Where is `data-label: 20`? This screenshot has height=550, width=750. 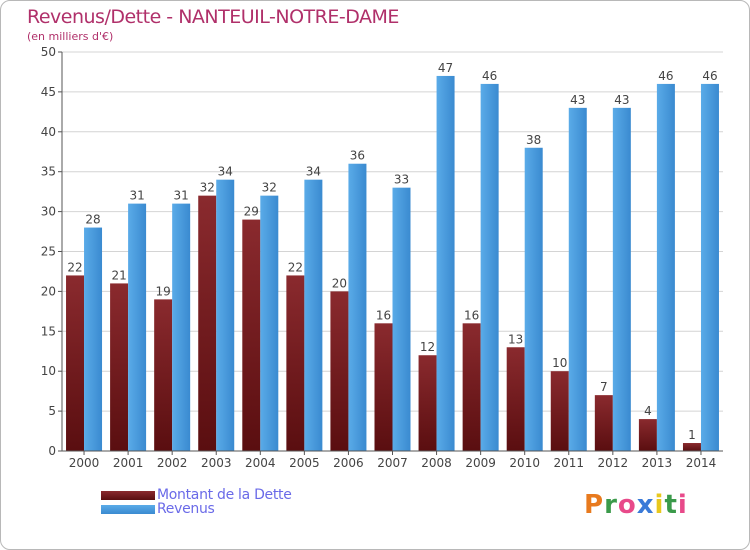
data-label: 20 is located at coordinates (339, 283).